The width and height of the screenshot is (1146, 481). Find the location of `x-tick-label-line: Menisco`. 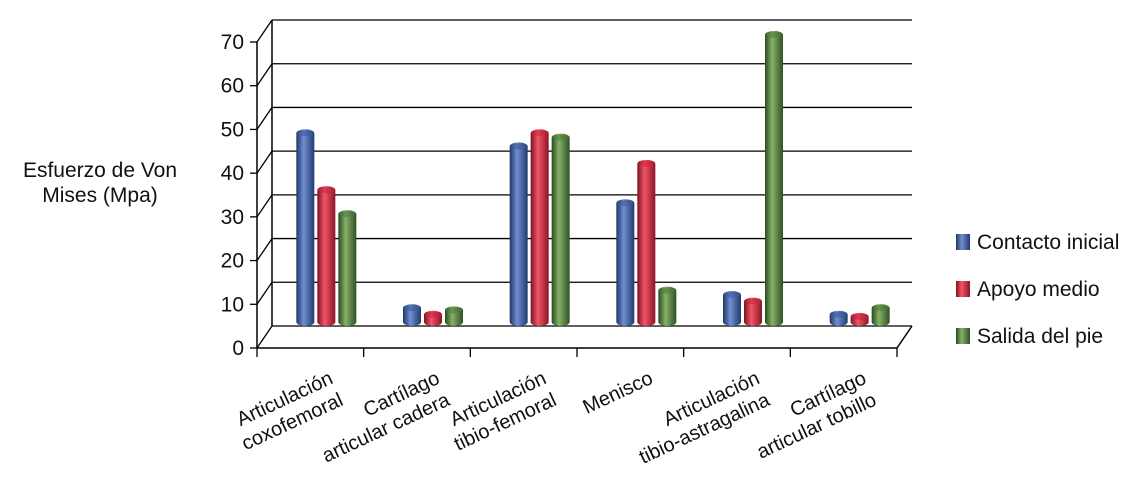

x-tick-label-line: Menisco is located at coordinates (618, 392).